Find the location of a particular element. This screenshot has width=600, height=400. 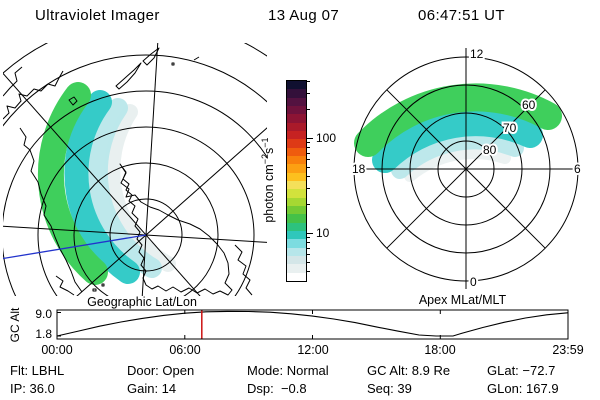

xtick-0600: 06:00 is located at coordinates (185, 350).